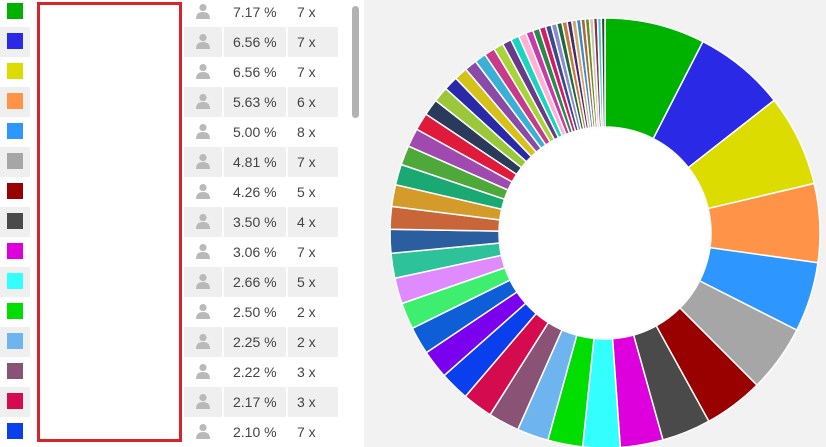  What do you see at coordinates (603, 72) in the screenshot?
I see `donut-slice` at bounding box center [603, 72].